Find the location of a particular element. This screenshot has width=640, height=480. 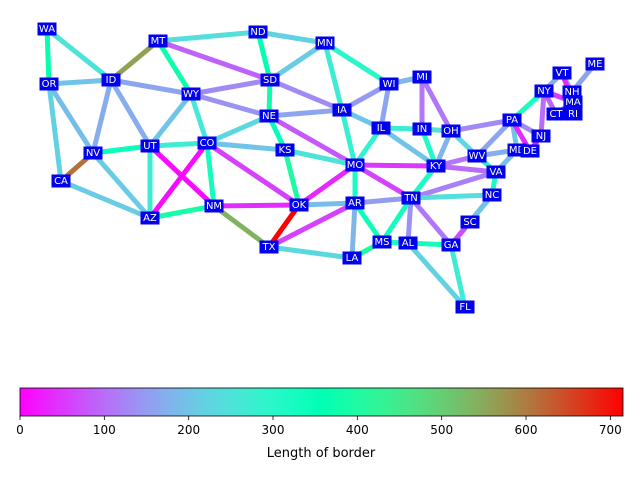

node-LA: LA is located at coordinates (352, 258).